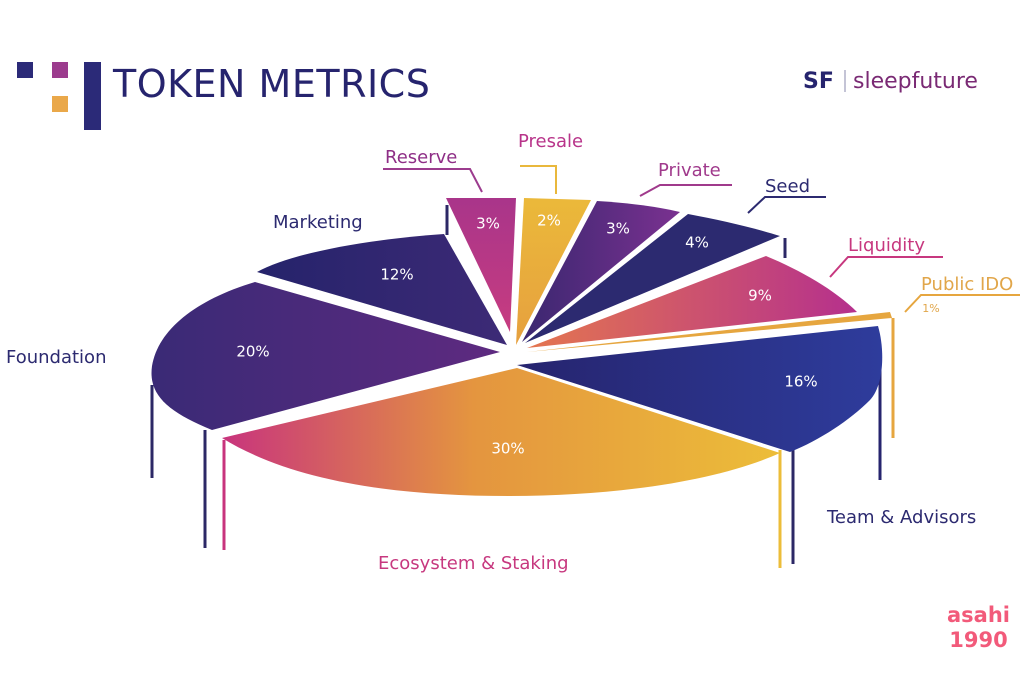 The image size is (1024, 689). What do you see at coordinates (601, 271) in the screenshot?
I see `slice-private` at bounding box center [601, 271].